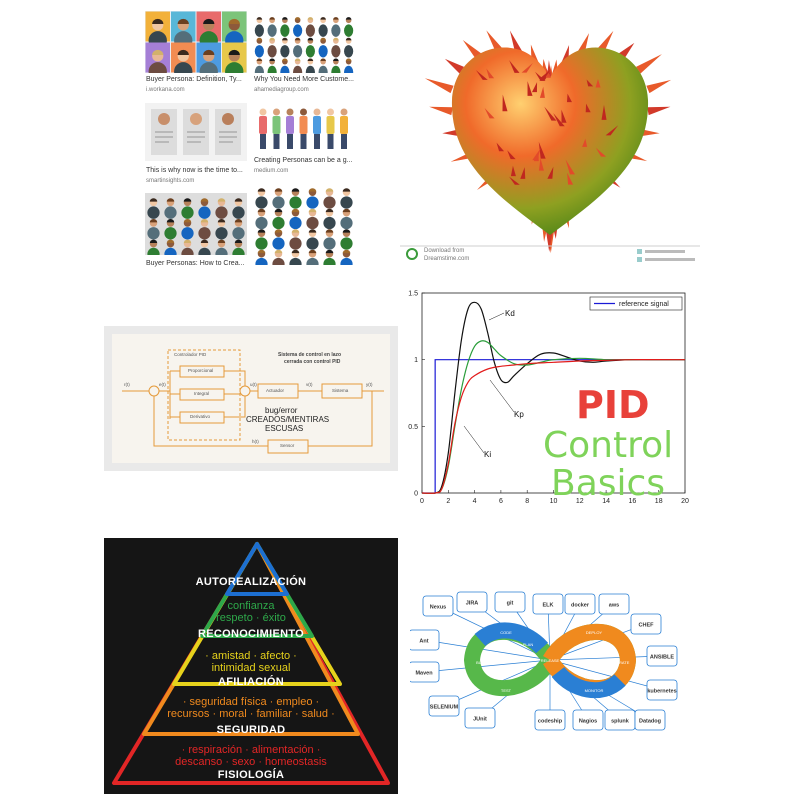  I want to click on tool-logo-maven: Maven, so click(425, 672).